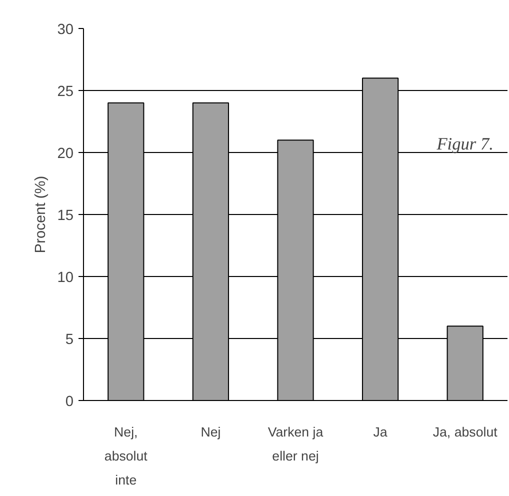  What do you see at coordinates (41, 215) in the screenshot?
I see `y-axis-title: Procent (%)` at bounding box center [41, 215].